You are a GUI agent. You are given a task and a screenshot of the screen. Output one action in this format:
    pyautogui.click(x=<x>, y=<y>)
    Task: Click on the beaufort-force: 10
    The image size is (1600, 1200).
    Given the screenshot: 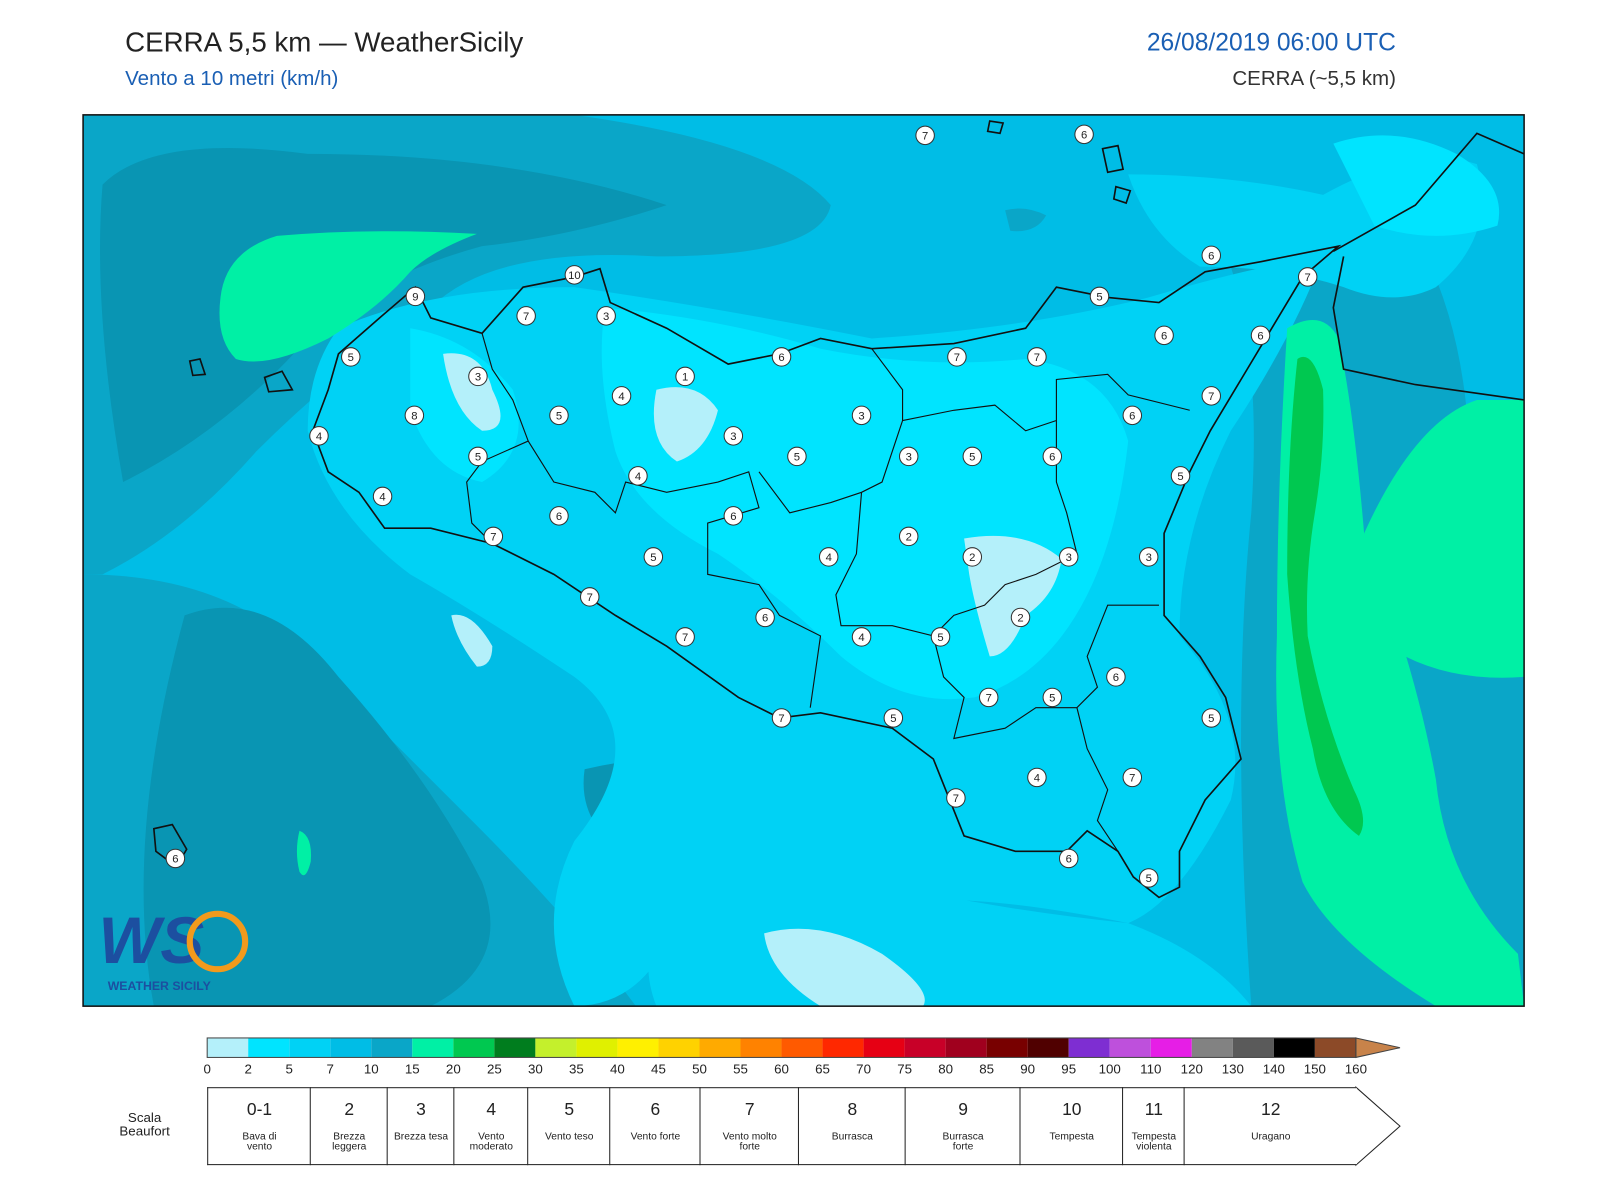 What is the action you would take?
    pyautogui.click(x=1072, y=1109)
    